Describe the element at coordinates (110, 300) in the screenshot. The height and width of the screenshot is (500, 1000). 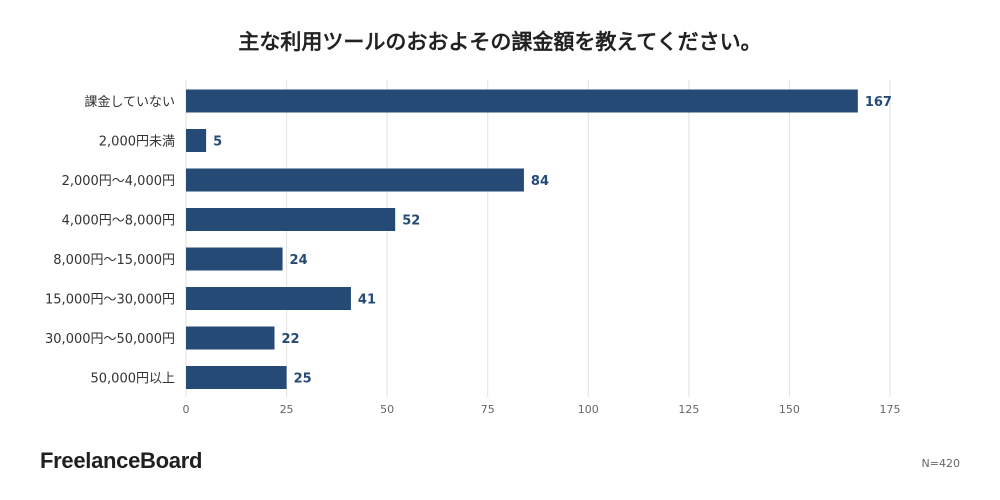
I see `category-label: 15,000円〜30,000円` at that location.